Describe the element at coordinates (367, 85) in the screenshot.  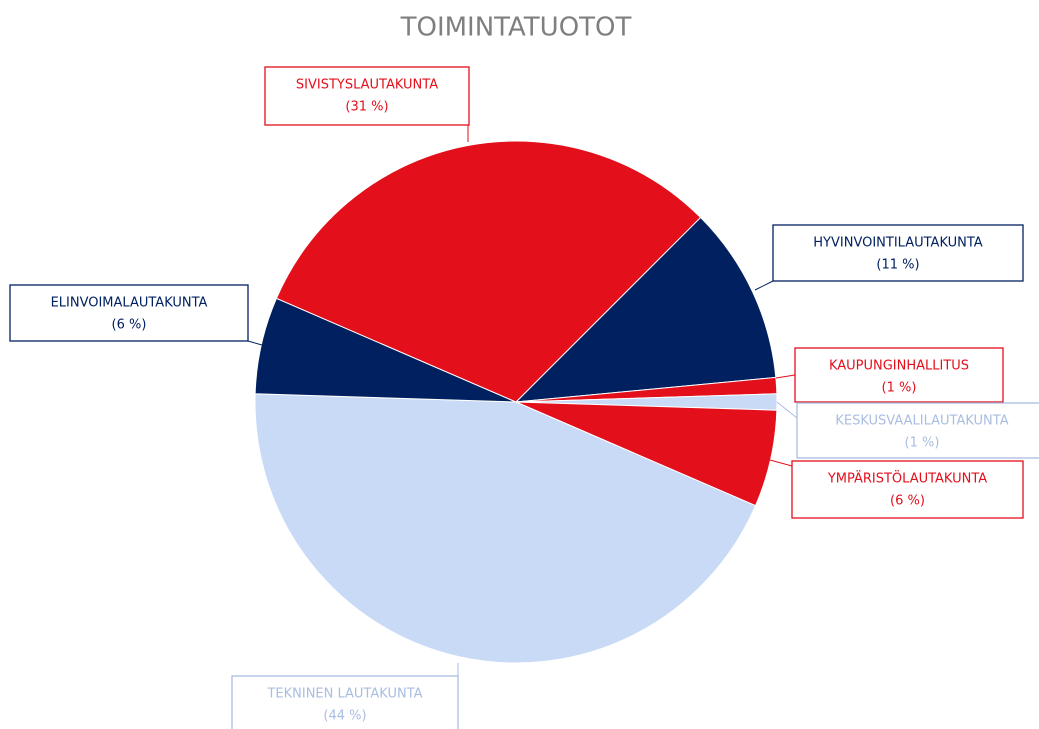
I see `slice-label: SIVISTYSLAUTAKUNTA` at that location.